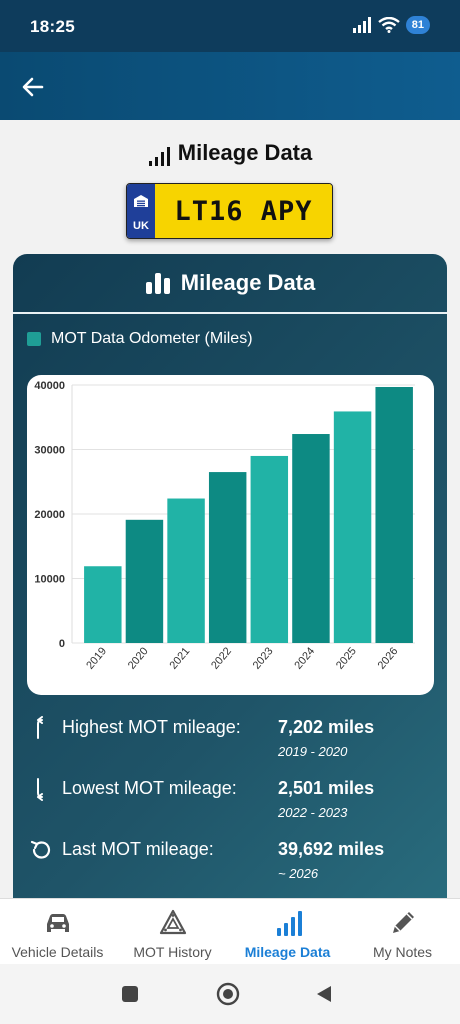 Image resolution: width=460 pixels, height=1024 pixels. Describe the element at coordinates (304, 658) in the screenshot. I see `x-tick-label: 2024` at that location.